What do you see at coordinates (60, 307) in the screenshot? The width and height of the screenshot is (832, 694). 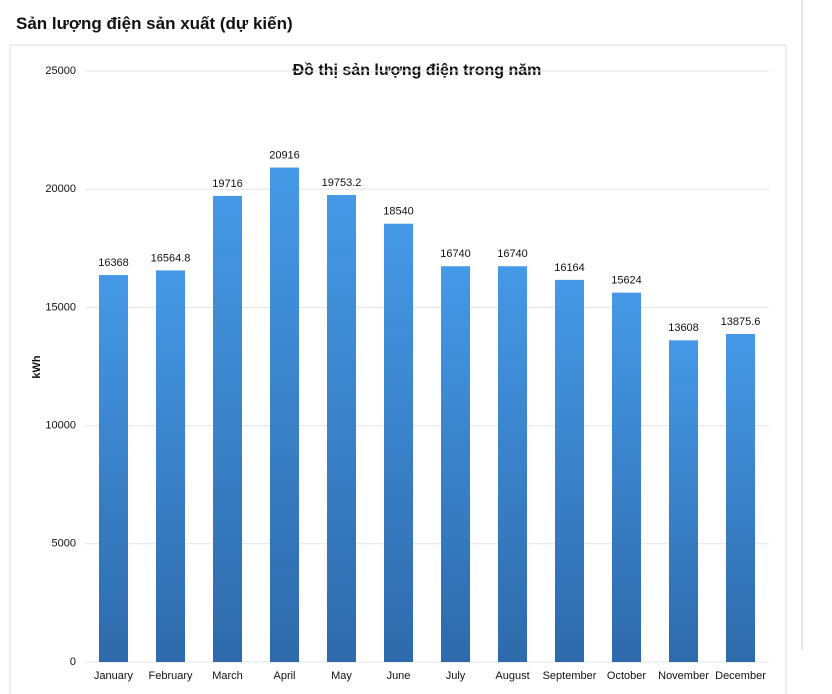 I see `y-tick-label: 15000` at bounding box center [60, 307].